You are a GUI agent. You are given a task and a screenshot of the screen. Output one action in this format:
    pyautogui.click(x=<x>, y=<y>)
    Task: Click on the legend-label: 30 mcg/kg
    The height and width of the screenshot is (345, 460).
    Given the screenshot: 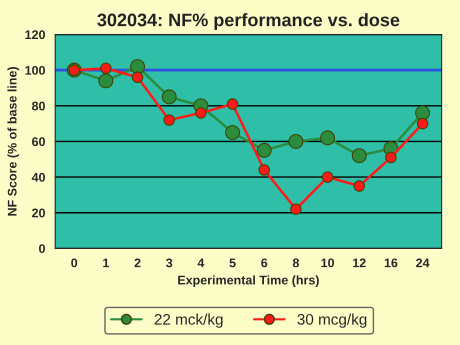 What is the action you would take?
    pyautogui.click(x=331, y=321)
    